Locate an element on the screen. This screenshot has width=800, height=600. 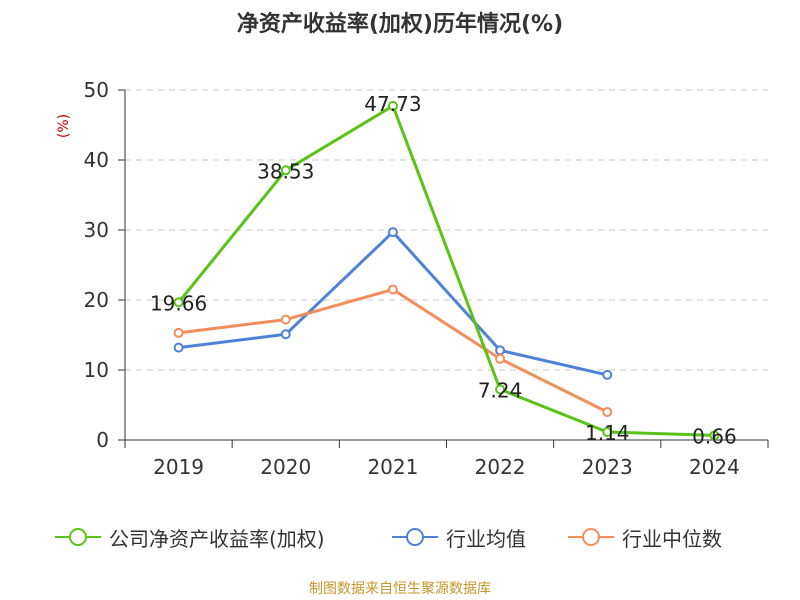
legend-item-industry-mean: 行业均值 is located at coordinates (459, 537).